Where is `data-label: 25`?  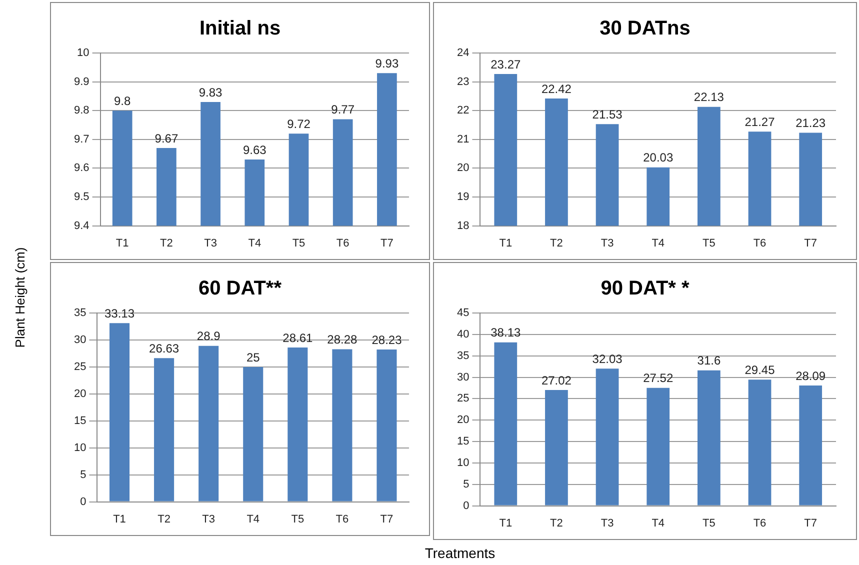
data-label: 25 is located at coordinates (253, 357).